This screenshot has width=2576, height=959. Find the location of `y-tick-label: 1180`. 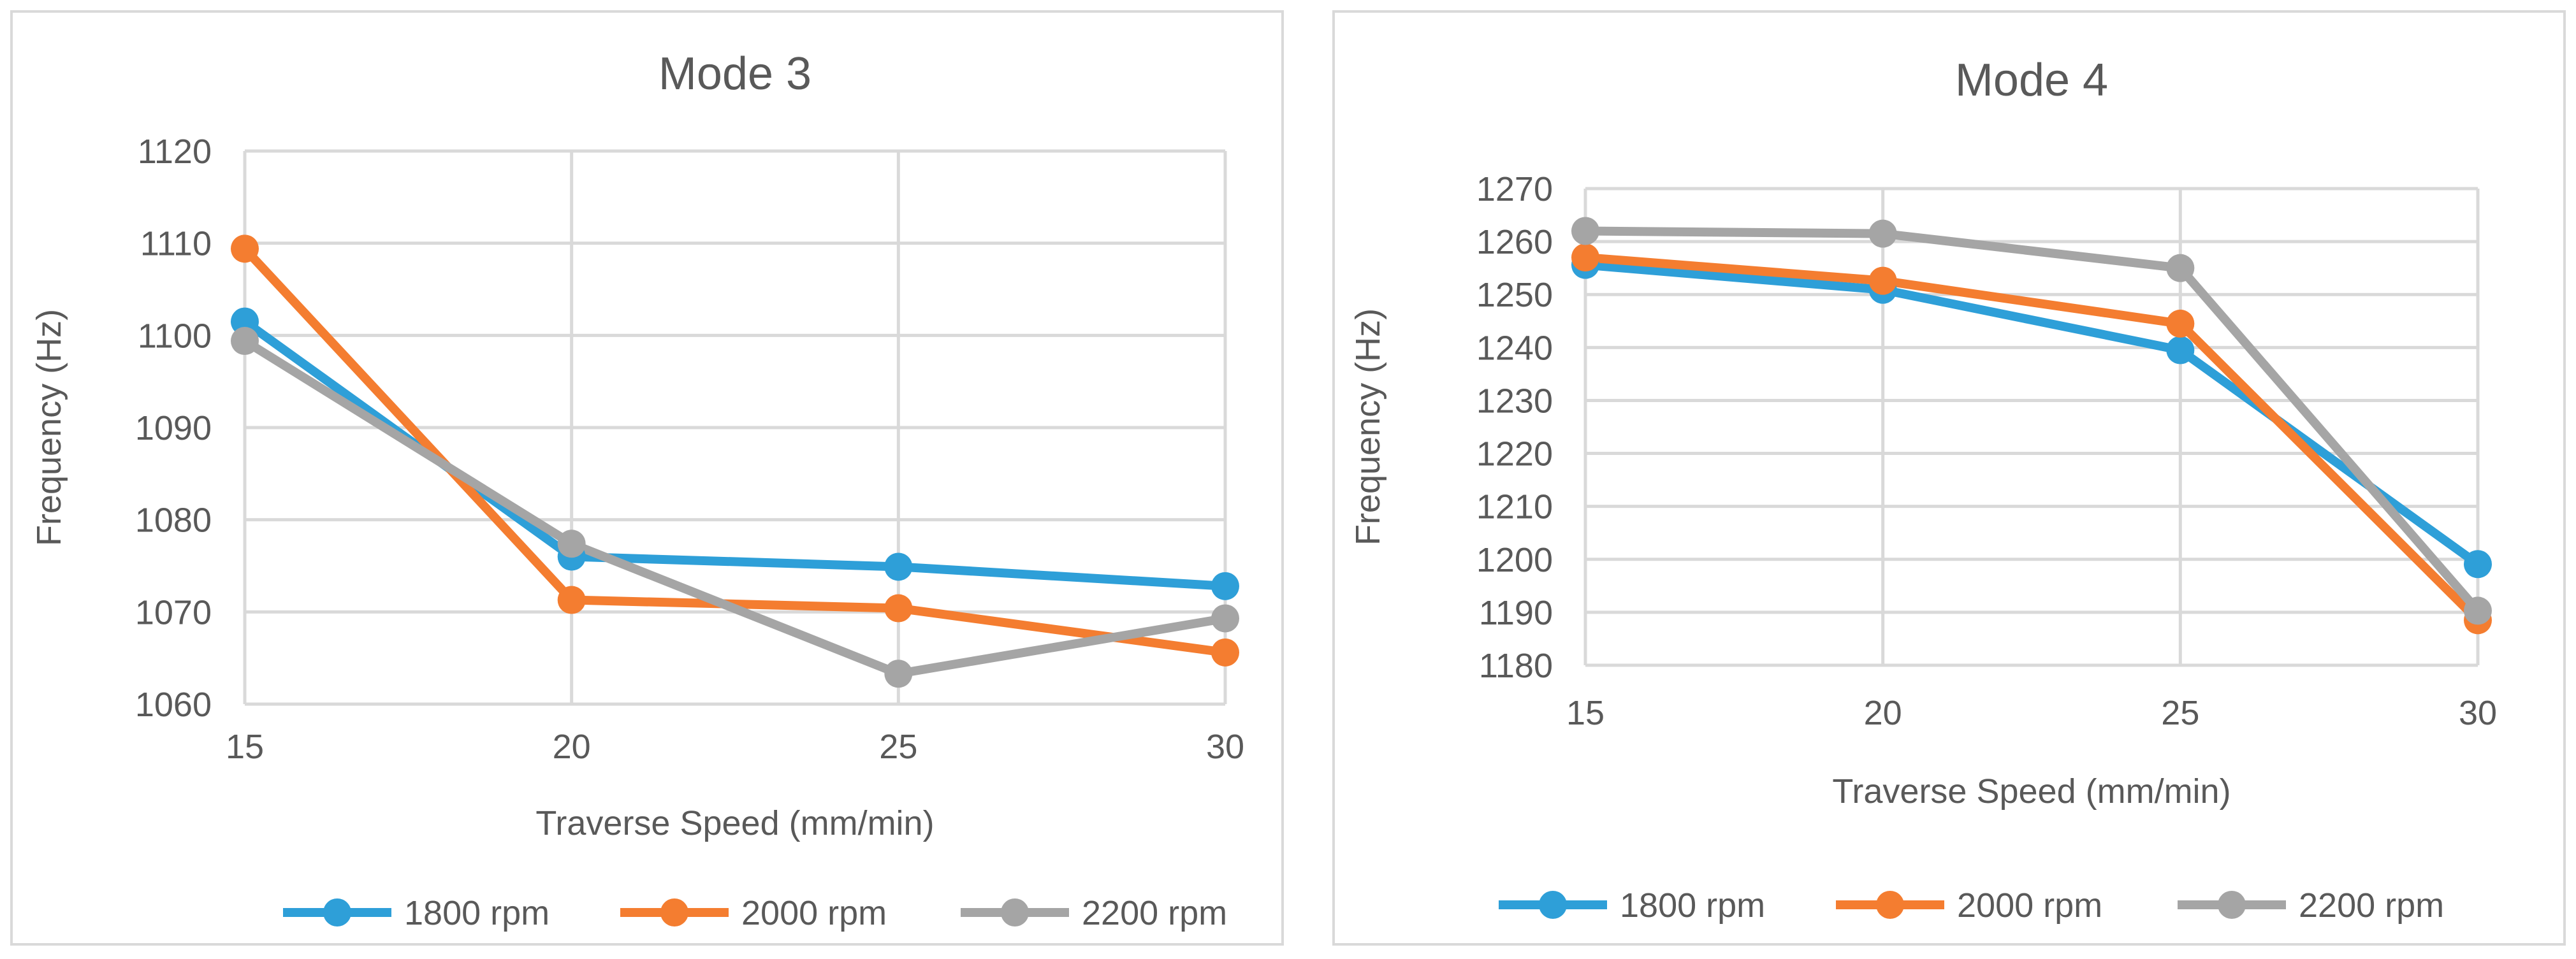

y-tick-label: 1180 is located at coordinates (1516, 666).